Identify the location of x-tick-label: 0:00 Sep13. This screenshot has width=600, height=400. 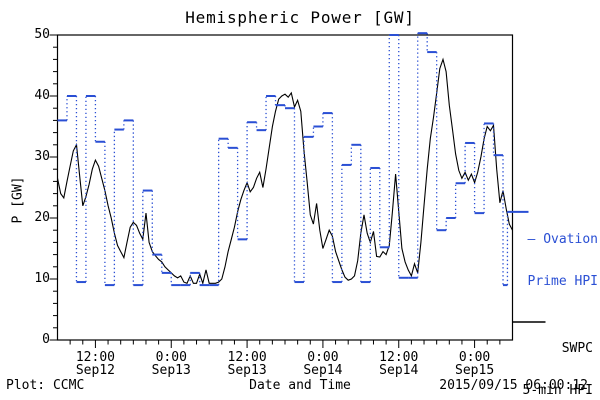
(171, 364).